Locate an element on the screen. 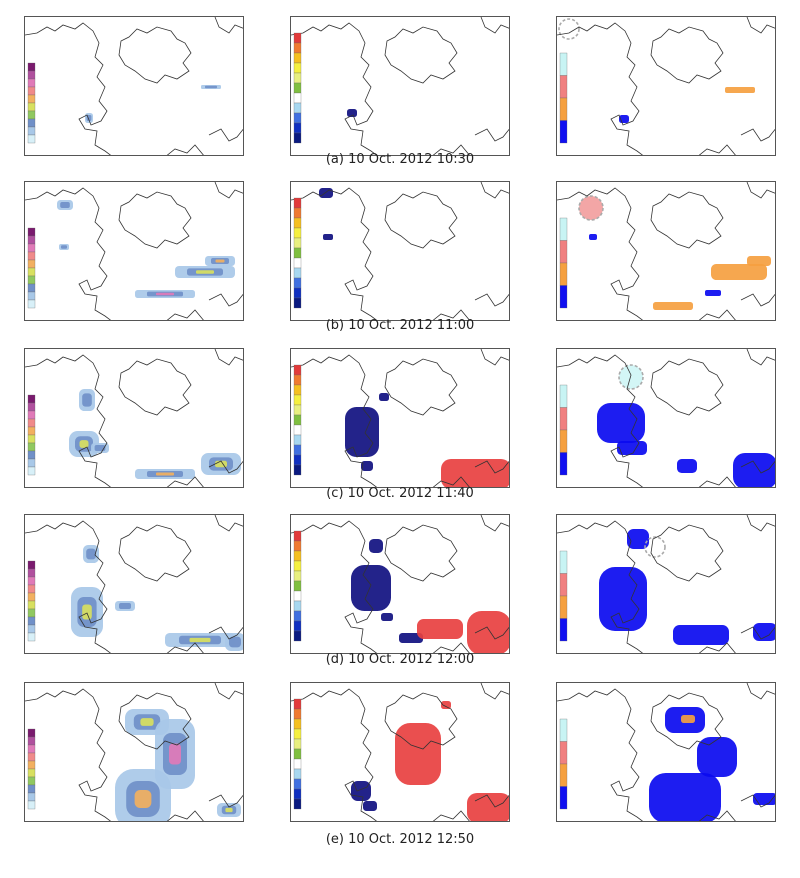 The height and width of the screenshot is (878, 800). row-caption: (e) 10 Oct. 2012 12:50 is located at coordinates (400, 839).